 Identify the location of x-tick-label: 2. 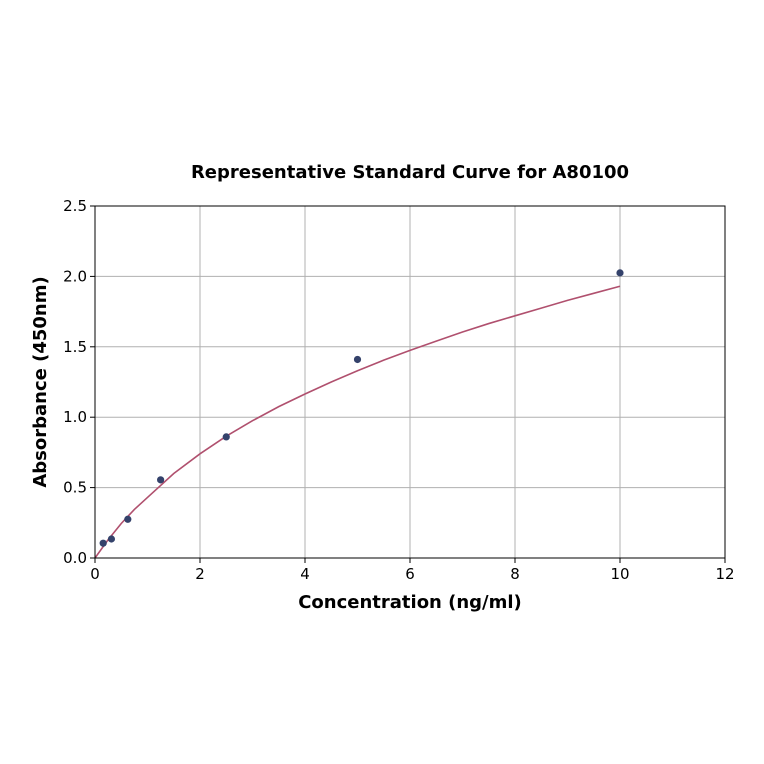
(200, 574).